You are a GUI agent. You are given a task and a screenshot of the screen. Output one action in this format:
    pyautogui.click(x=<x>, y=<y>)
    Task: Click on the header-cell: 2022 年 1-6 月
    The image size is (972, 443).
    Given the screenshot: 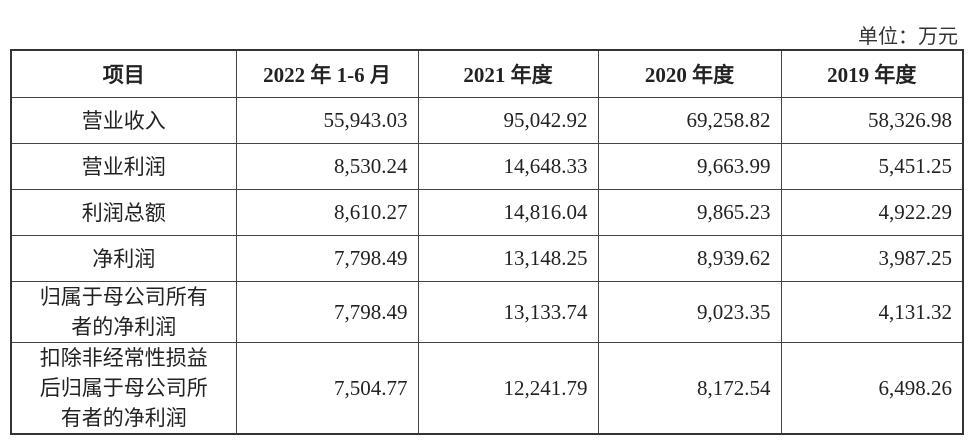 What is the action you would take?
    pyautogui.click(x=327, y=73)
    